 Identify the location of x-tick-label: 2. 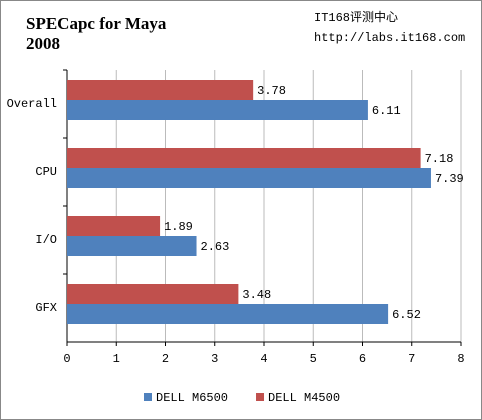
(165, 359).